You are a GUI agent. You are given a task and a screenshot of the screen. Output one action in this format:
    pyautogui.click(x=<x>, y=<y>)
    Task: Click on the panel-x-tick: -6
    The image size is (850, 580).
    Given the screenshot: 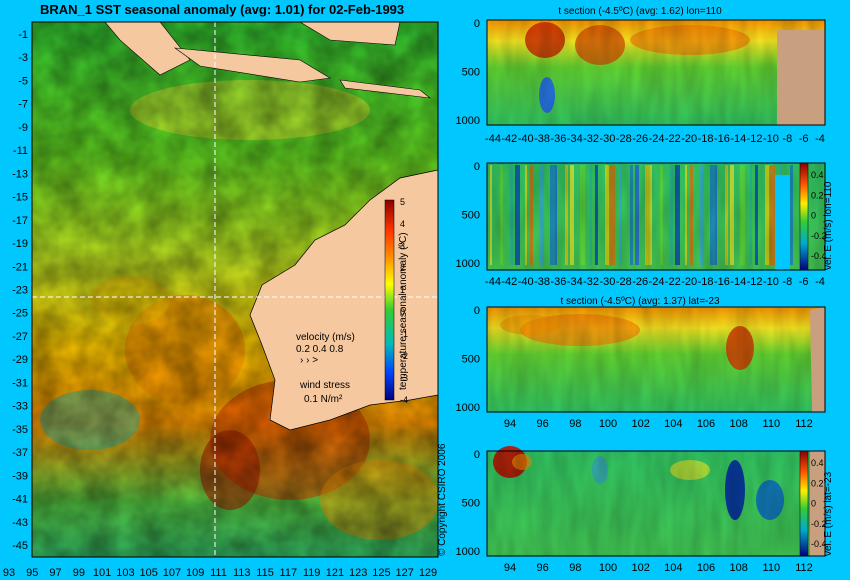 What is the action you would take?
    pyautogui.click(x=804, y=282)
    